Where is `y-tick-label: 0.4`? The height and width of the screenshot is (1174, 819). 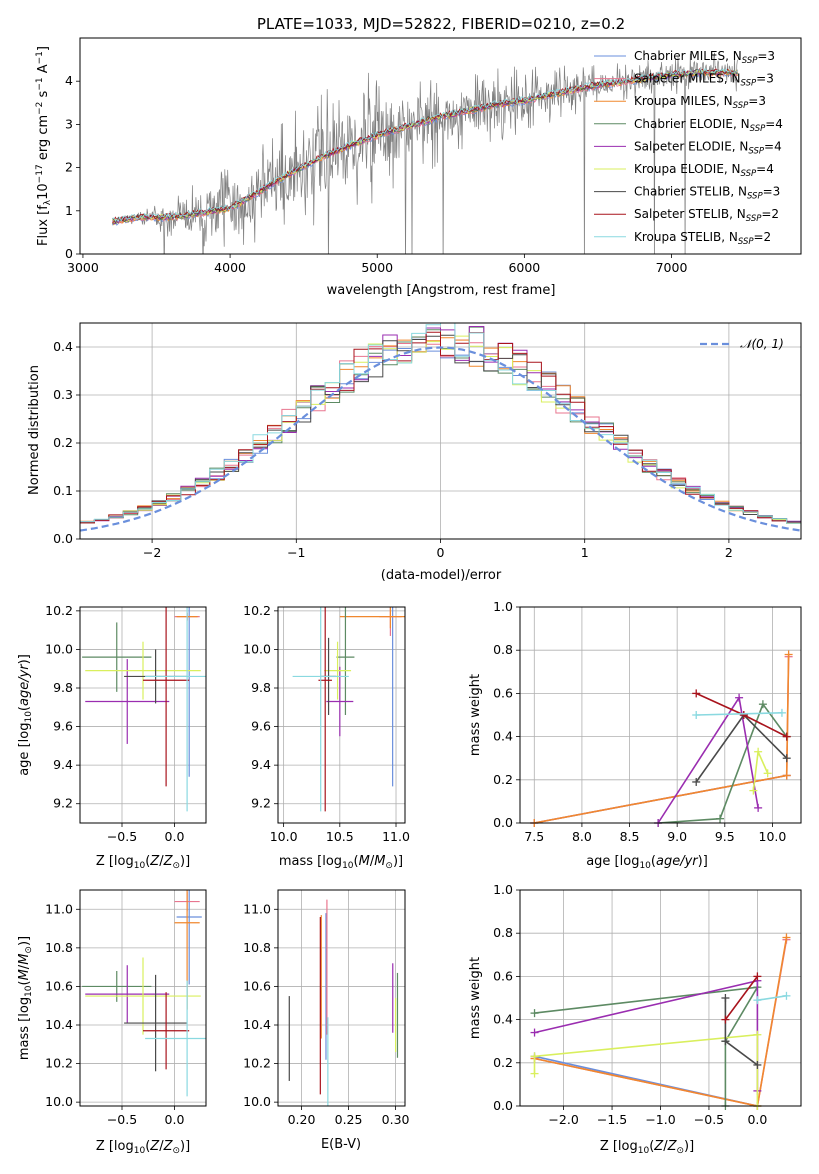 y-tick-label: 0.4 is located at coordinates (503, 736).